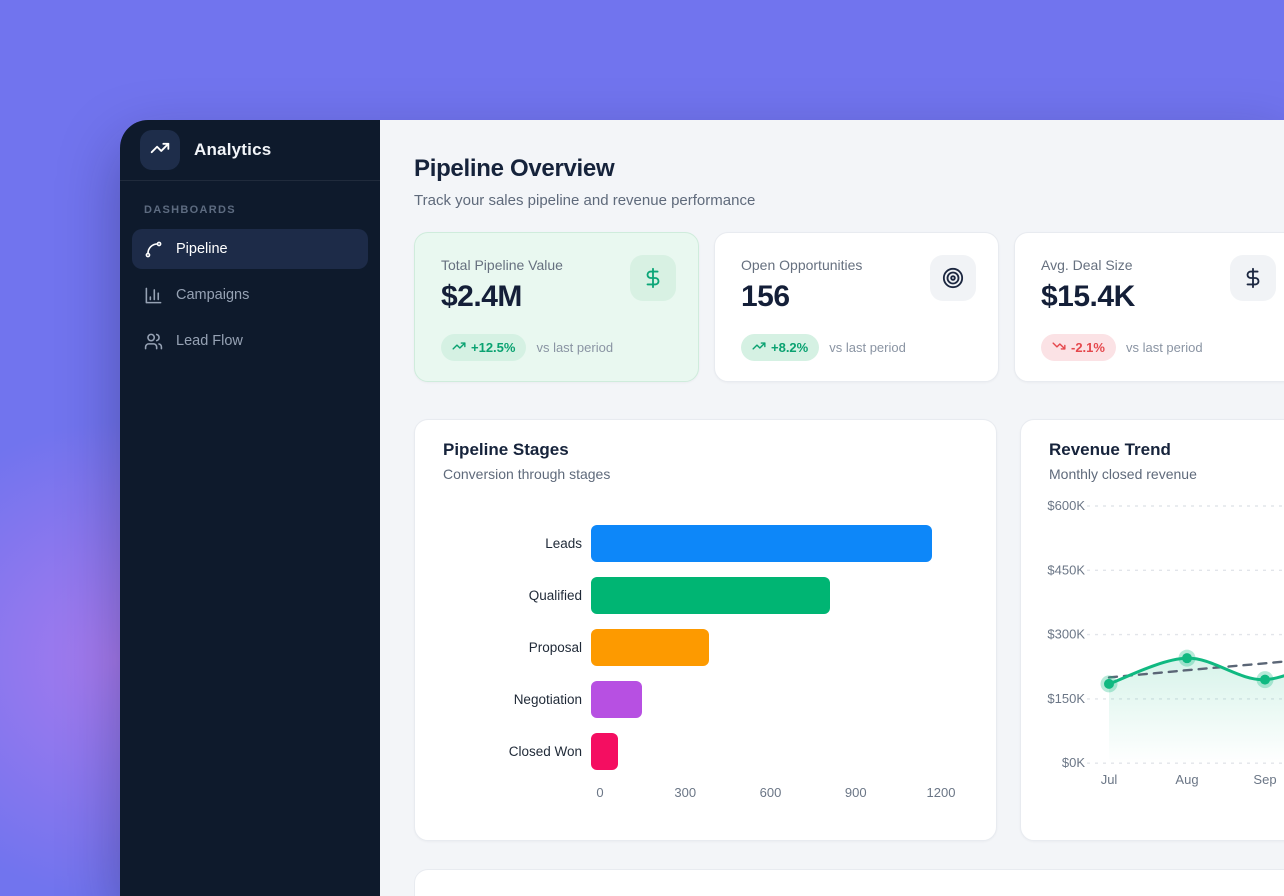 Image resolution: width=1284 pixels, height=896 pixels. I want to click on brand-name: Analytics, so click(233, 149).